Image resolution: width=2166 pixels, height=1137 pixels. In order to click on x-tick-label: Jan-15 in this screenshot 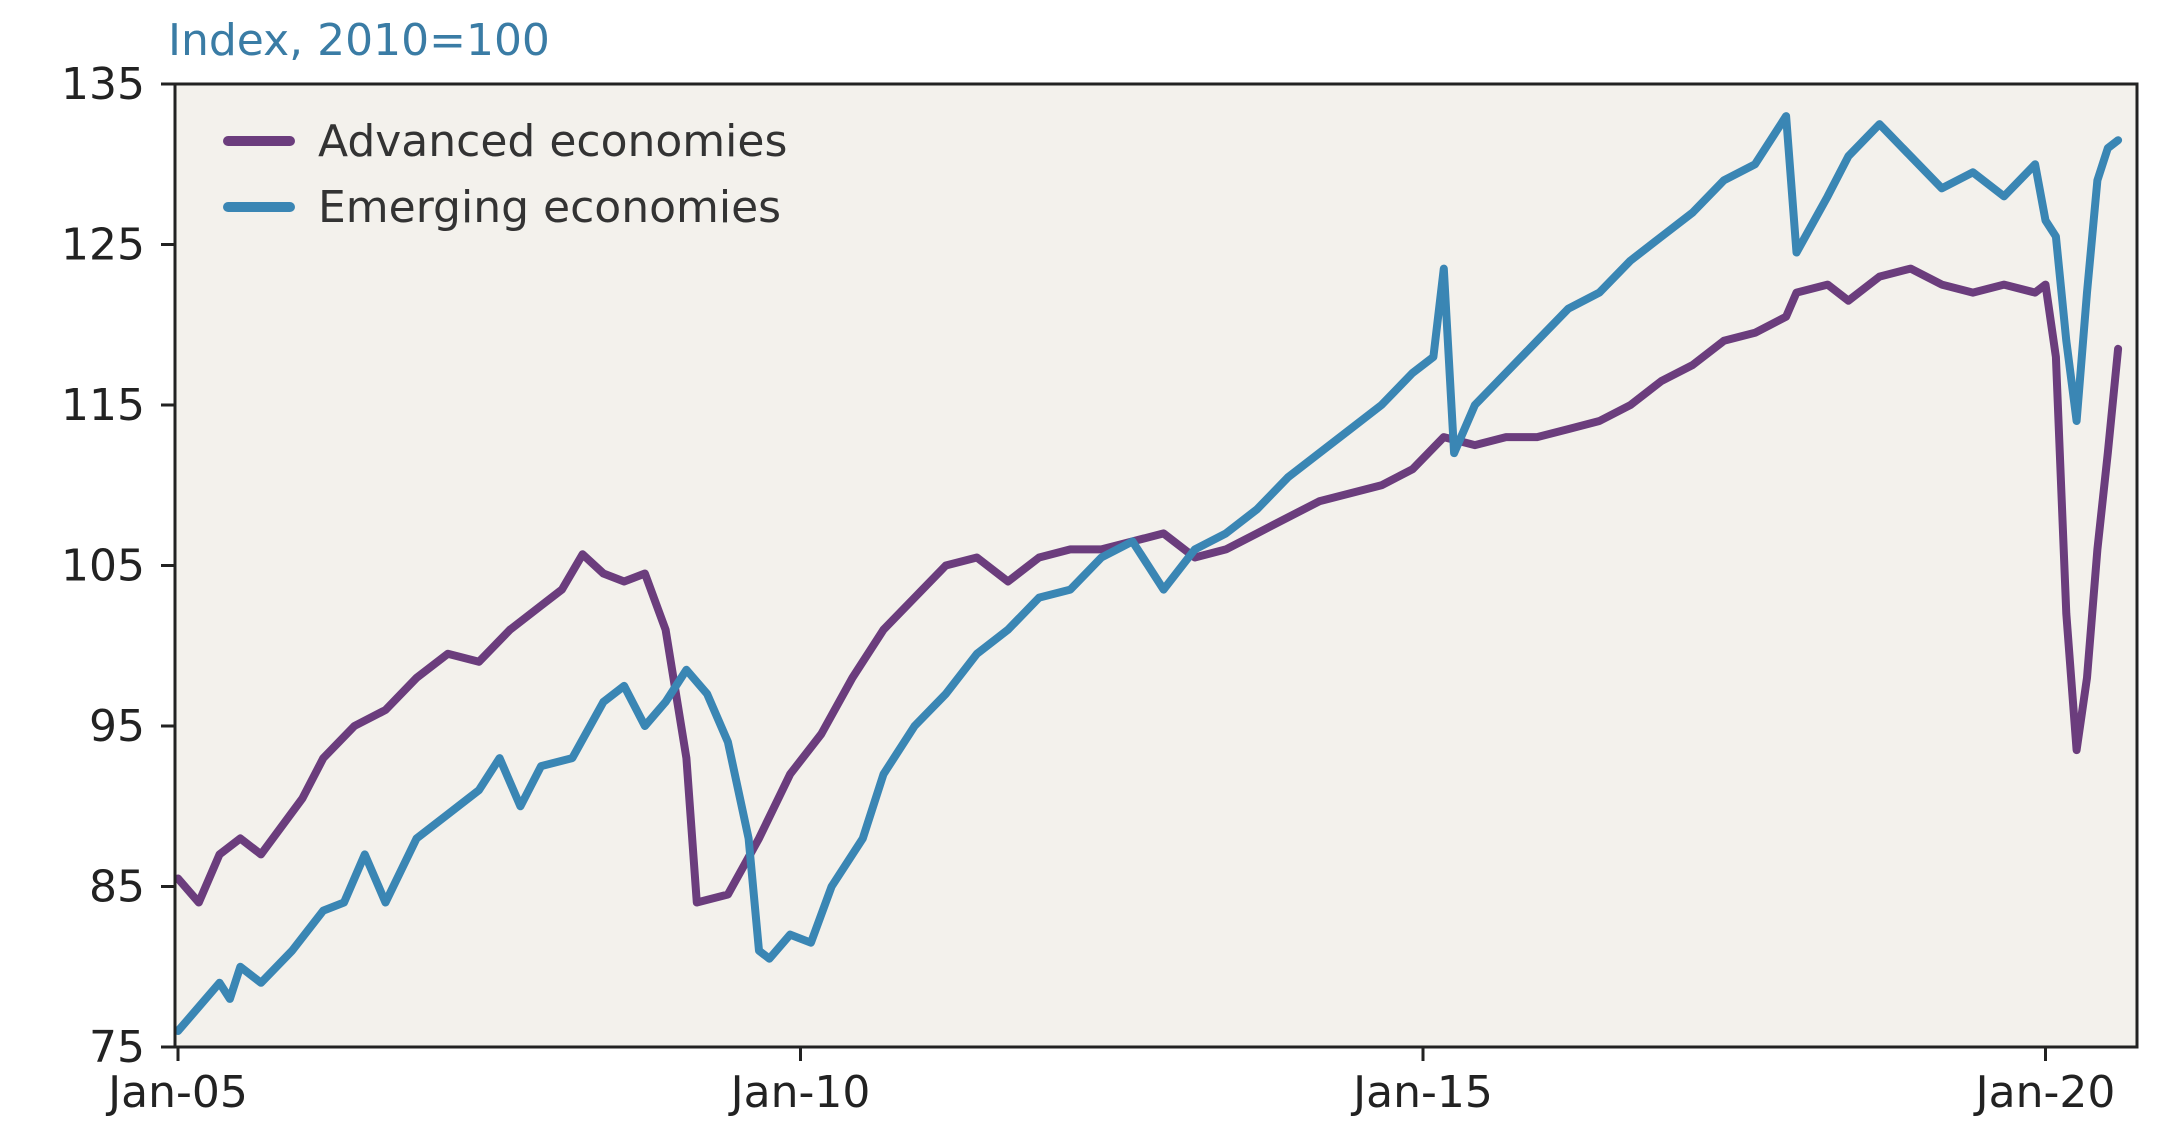, I will do `click(1421, 1092)`.